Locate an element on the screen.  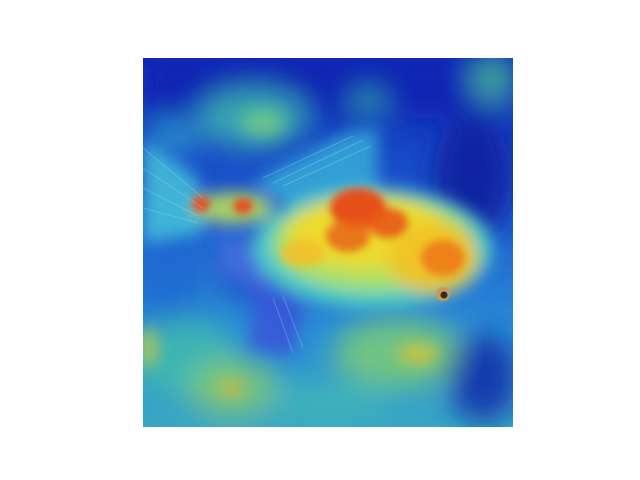
fish-eye-icon is located at coordinates (443, 294).